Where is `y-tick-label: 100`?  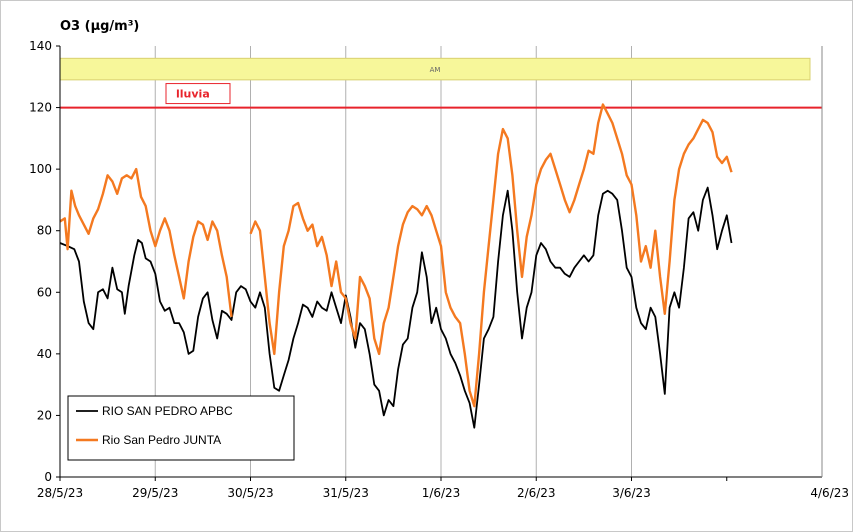
y-tick-label: 100 is located at coordinates (40, 169).